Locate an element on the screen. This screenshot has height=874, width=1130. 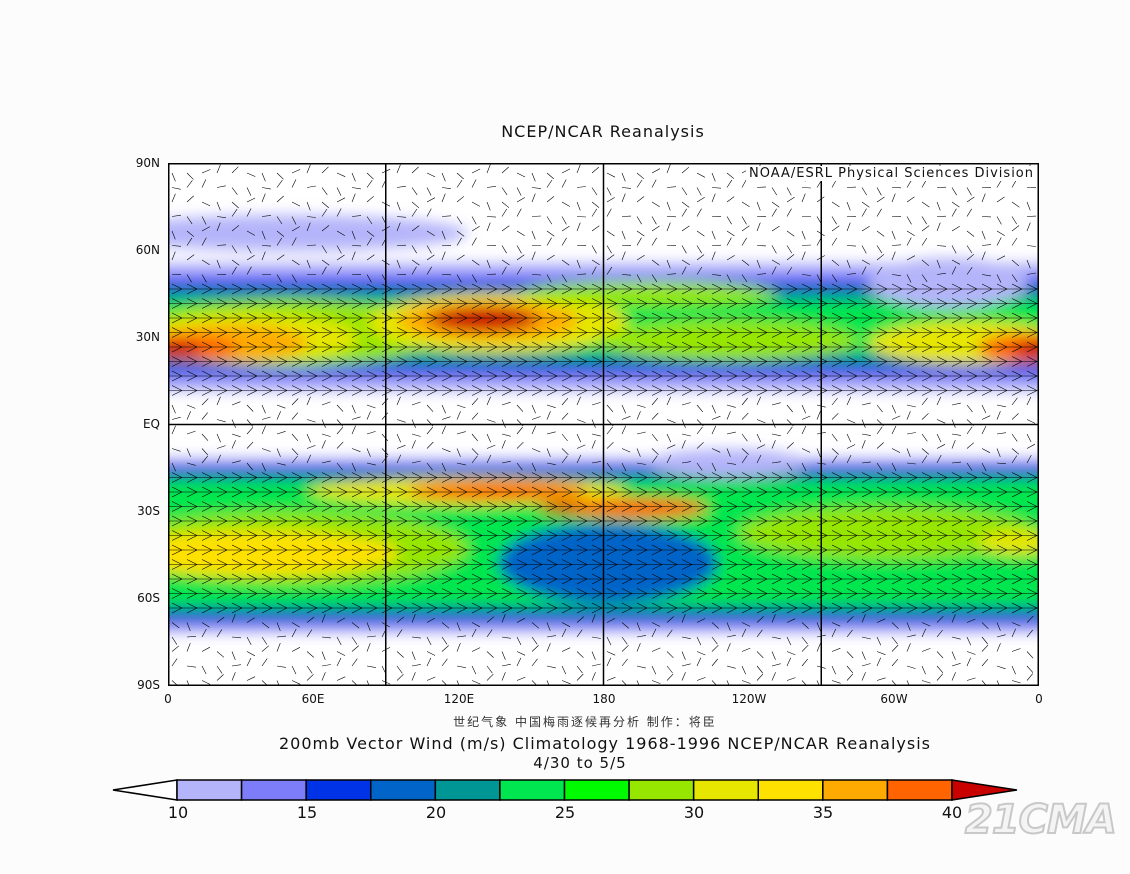
x-tick-120e: 120E is located at coordinates (459, 699).